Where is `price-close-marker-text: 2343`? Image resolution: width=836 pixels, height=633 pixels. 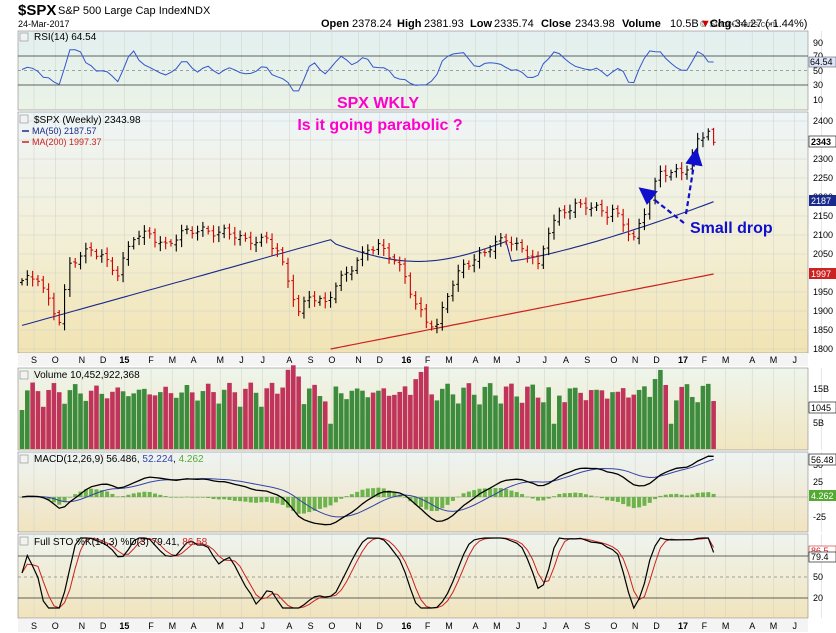
price-close-marker-text: 2343 is located at coordinates (821, 142).